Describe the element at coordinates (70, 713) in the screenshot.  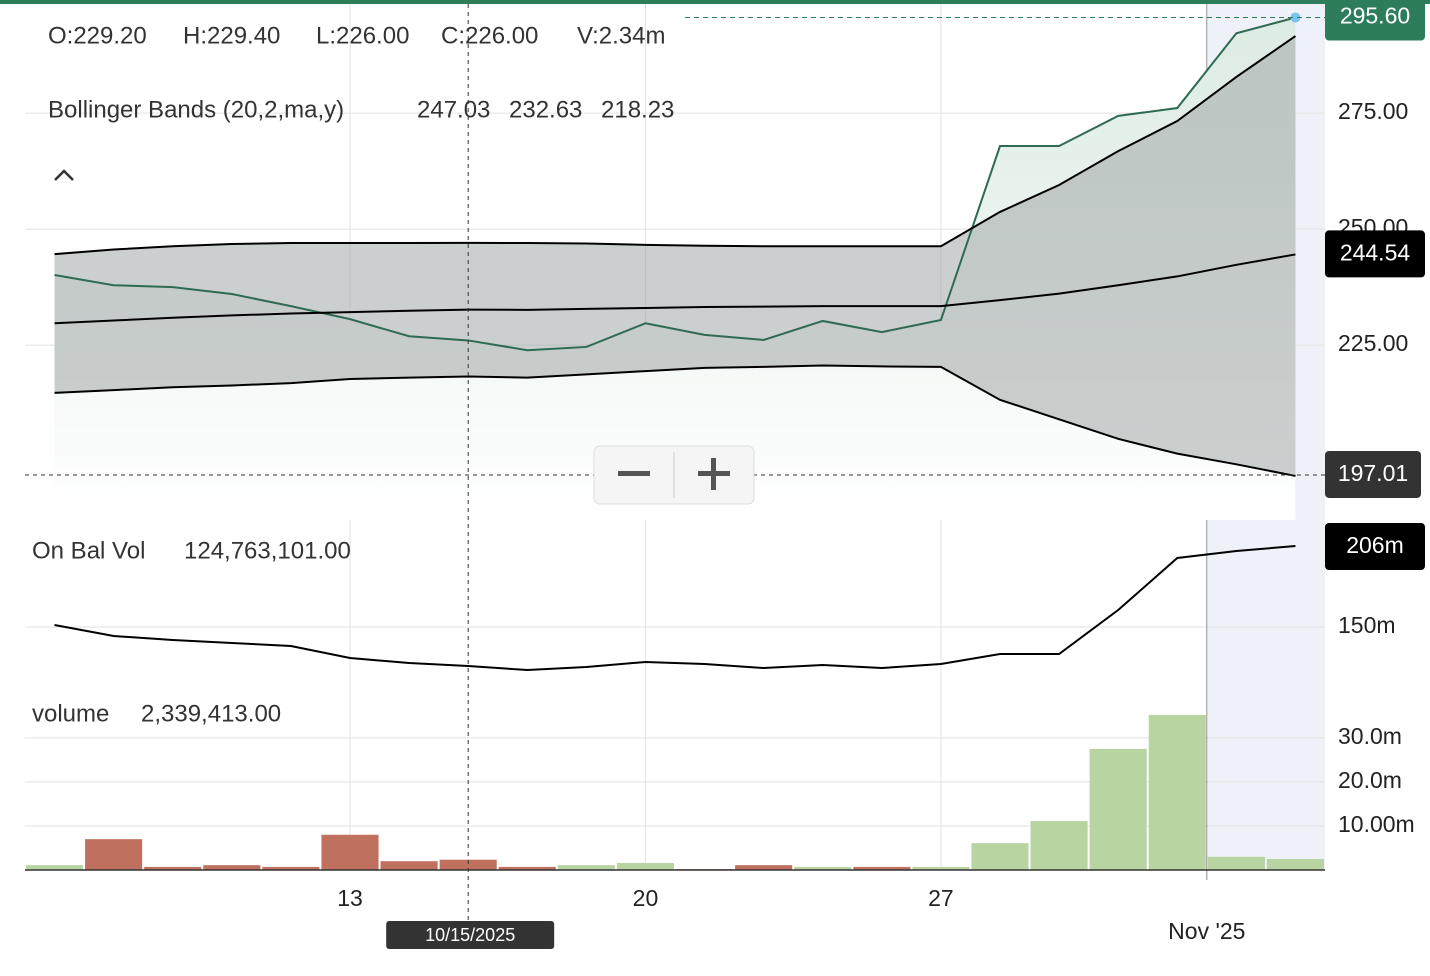
I see `indicator-title: volume` at that location.